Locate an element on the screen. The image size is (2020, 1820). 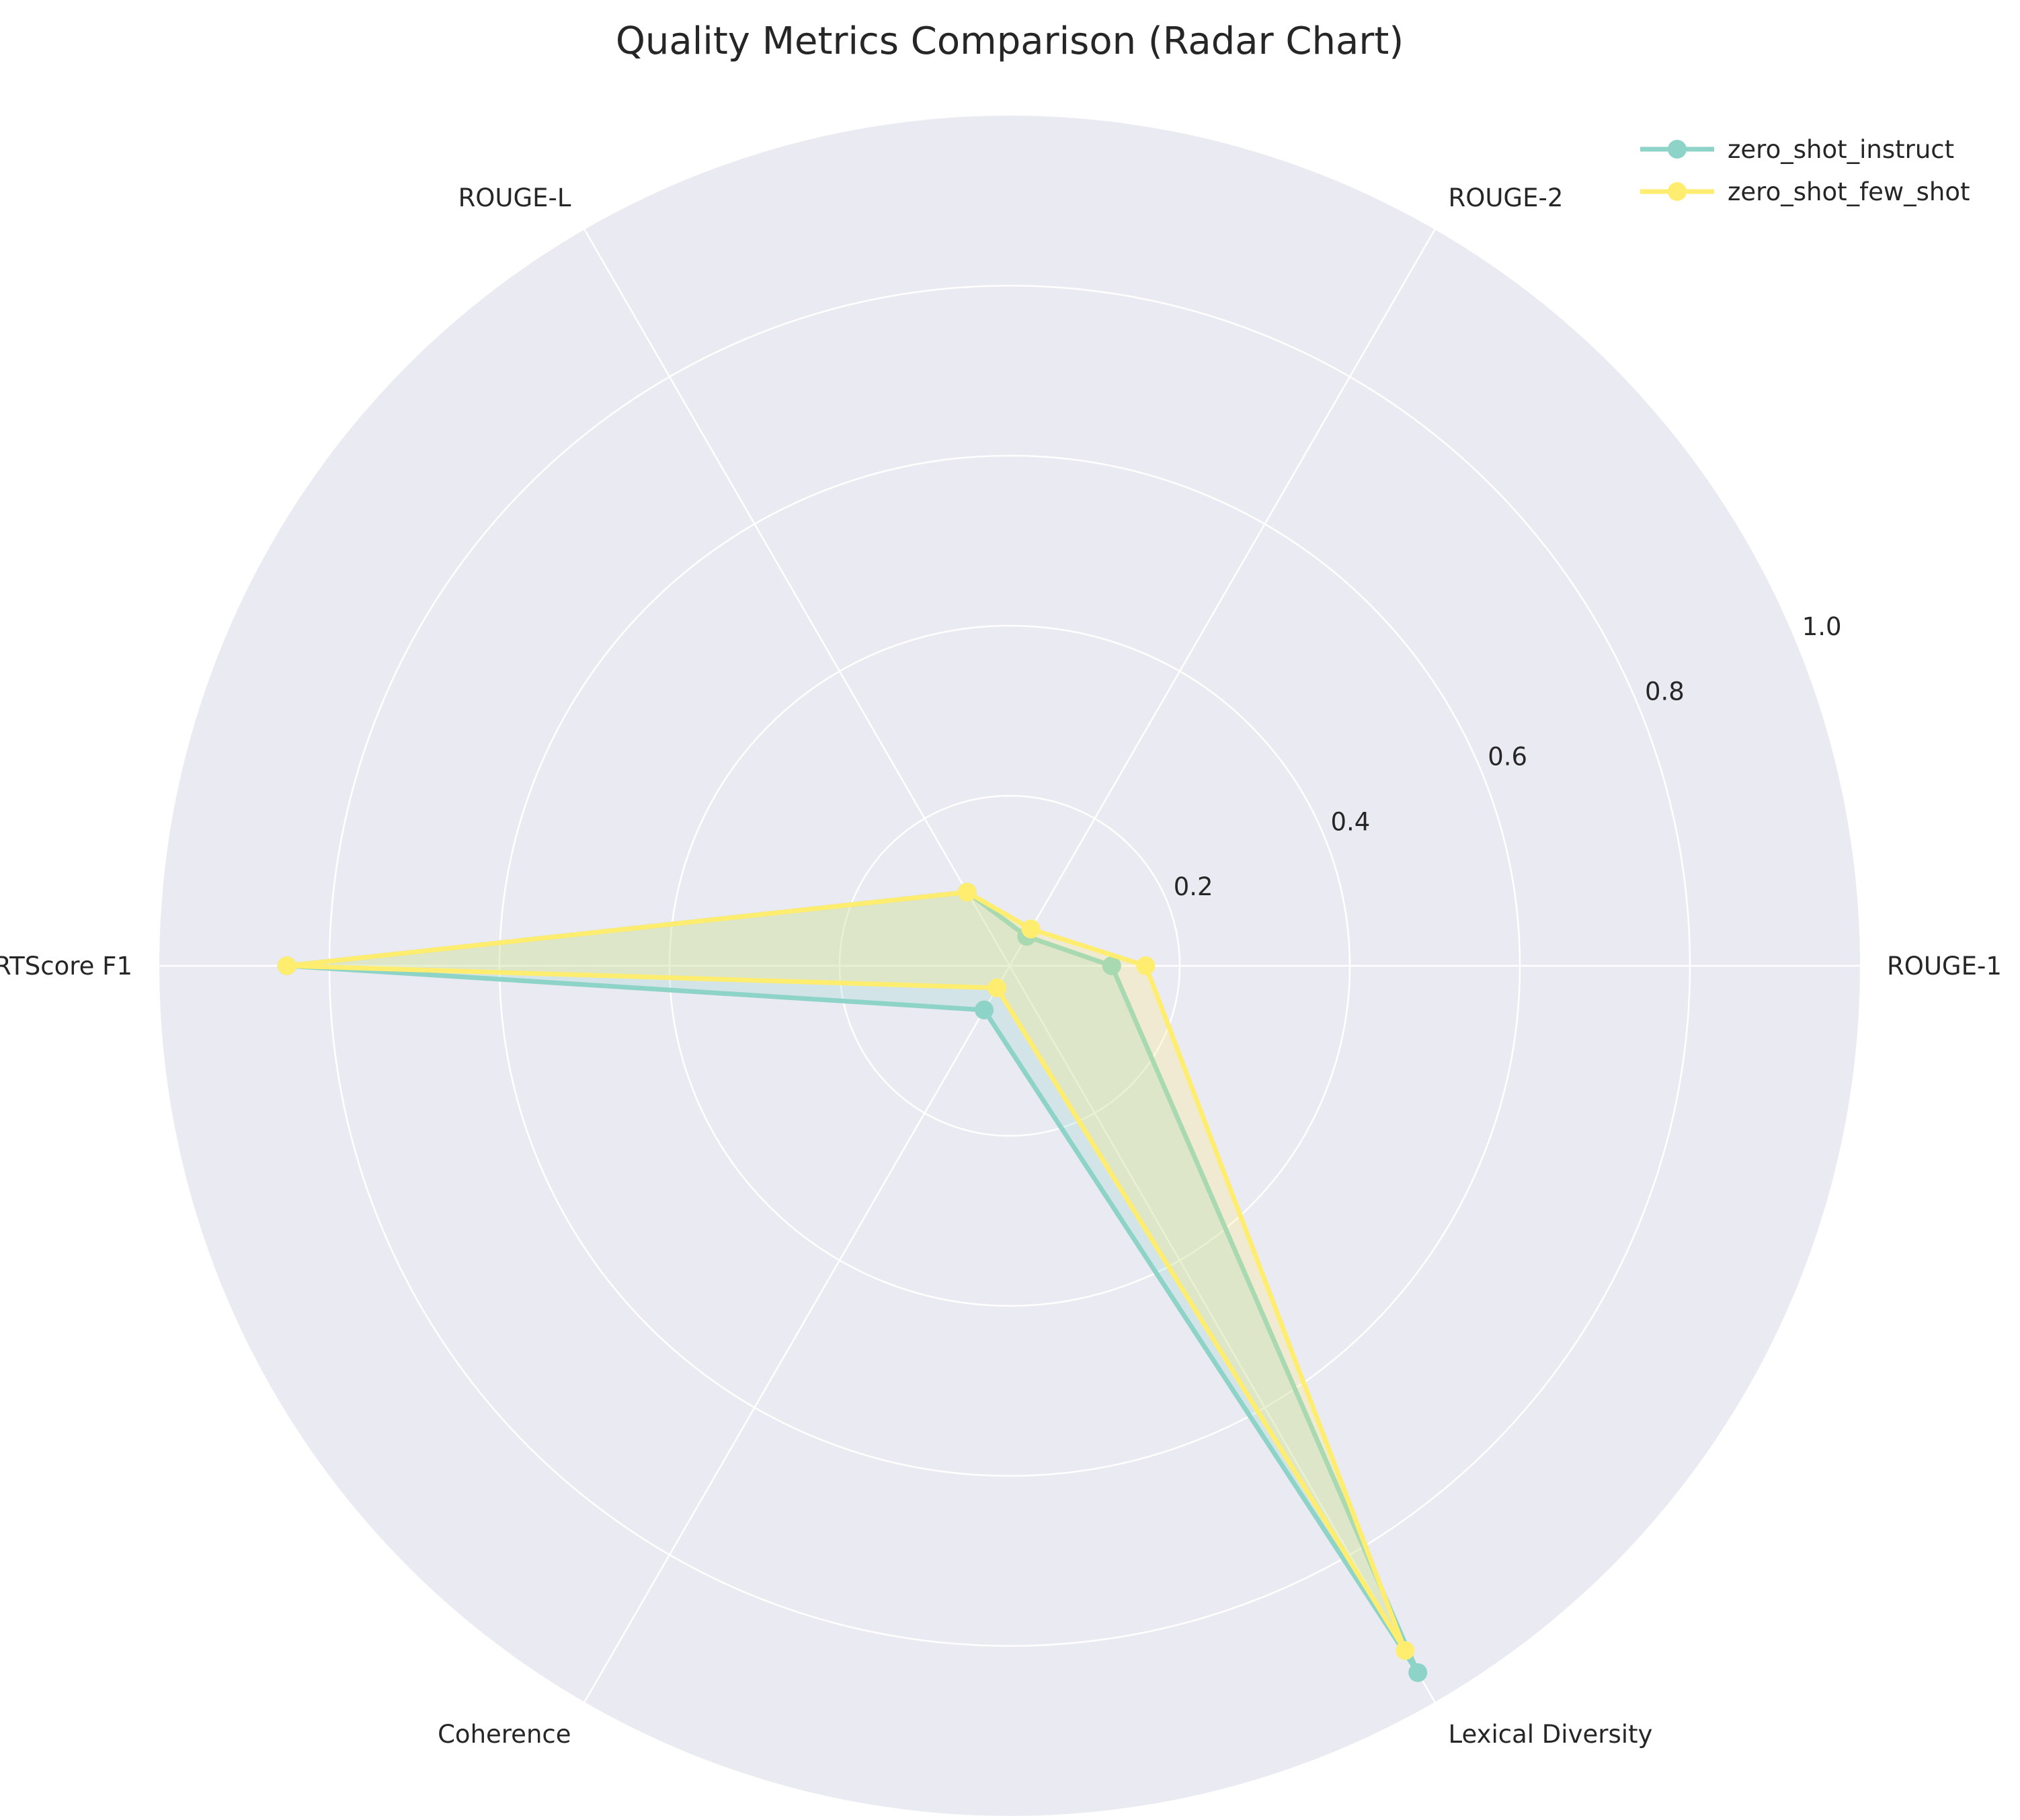
legend-label: zero_shot_instruct is located at coordinates (1841, 150).